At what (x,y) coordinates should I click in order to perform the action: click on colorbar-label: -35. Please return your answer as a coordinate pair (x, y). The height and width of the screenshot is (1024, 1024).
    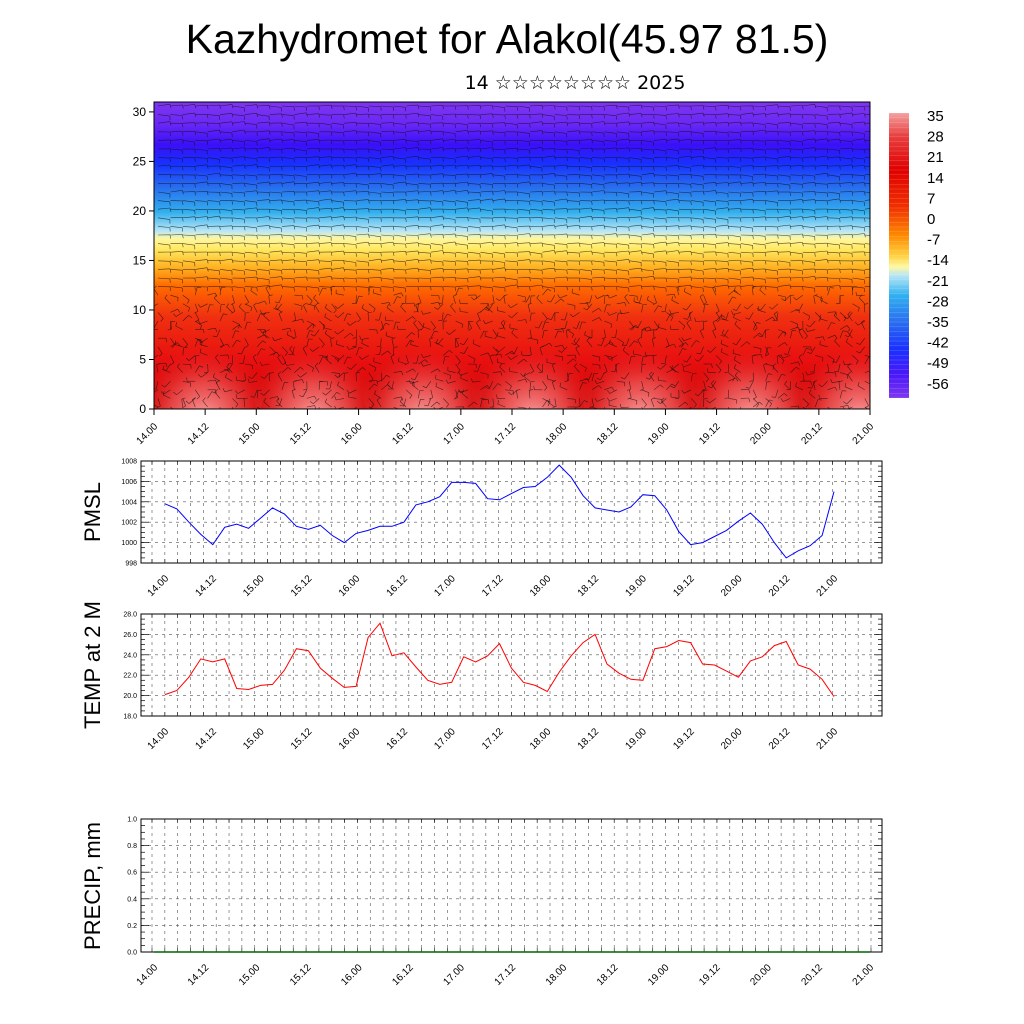
    Looking at the image, I should click on (938, 322).